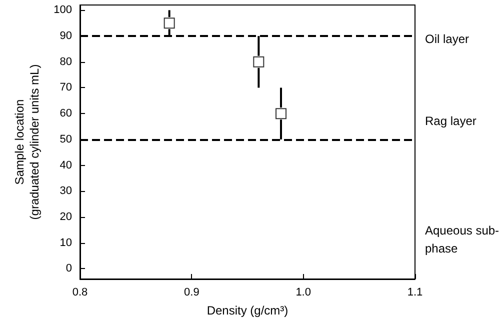  What do you see at coordinates (66, 62) in the screenshot?
I see `y-tick-label: 80` at bounding box center [66, 62].